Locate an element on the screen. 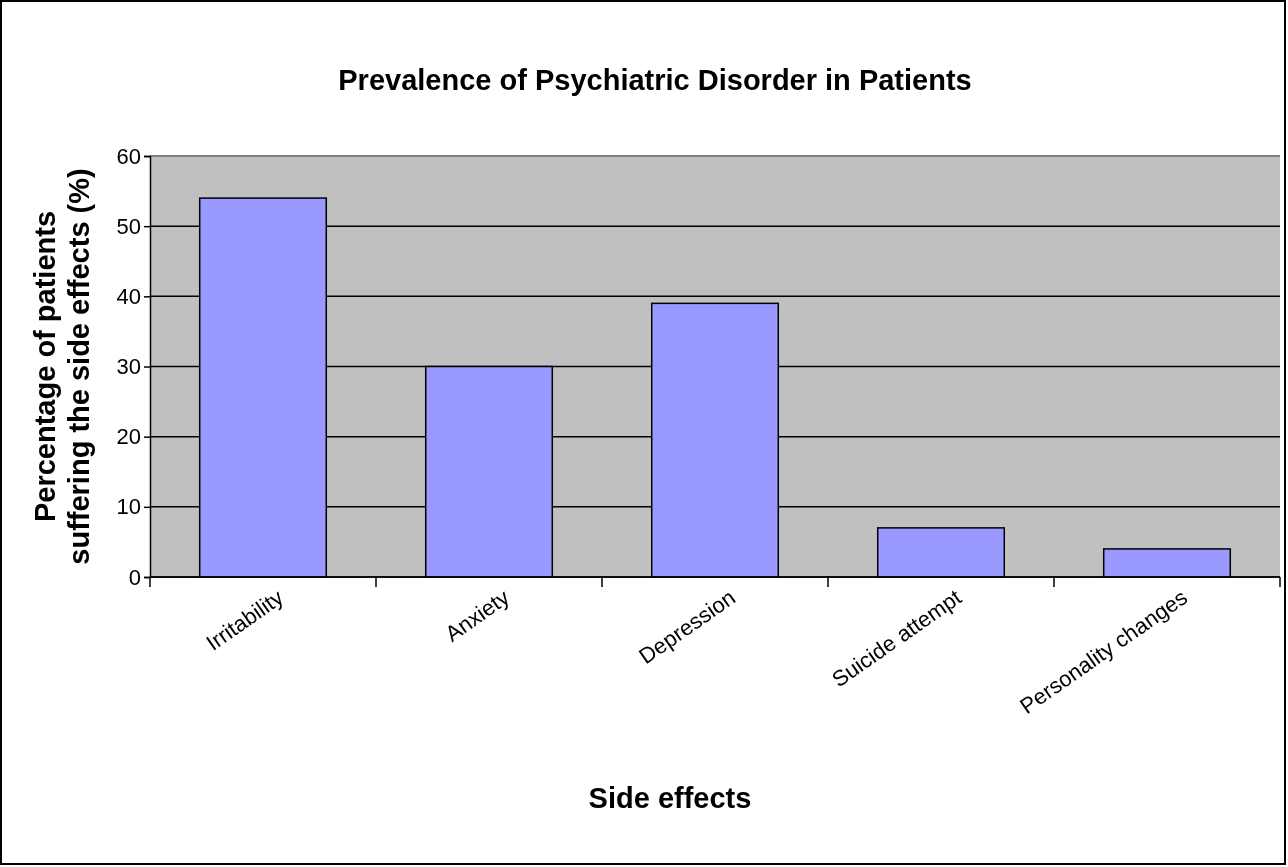  y-tick-label: 60 is located at coordinates (128, 156).